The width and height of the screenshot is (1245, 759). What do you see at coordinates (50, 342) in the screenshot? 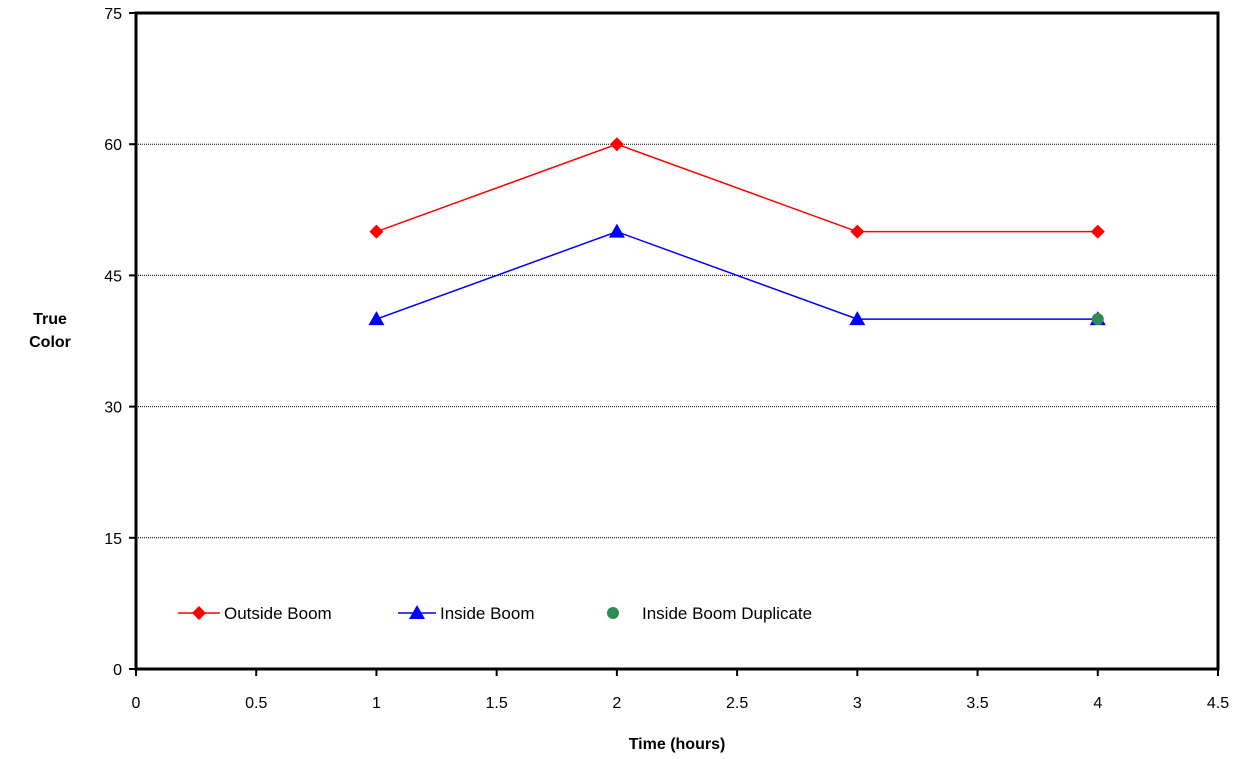
I see `y-axis-title-line-2: Color` at bounding box center [50, 342].